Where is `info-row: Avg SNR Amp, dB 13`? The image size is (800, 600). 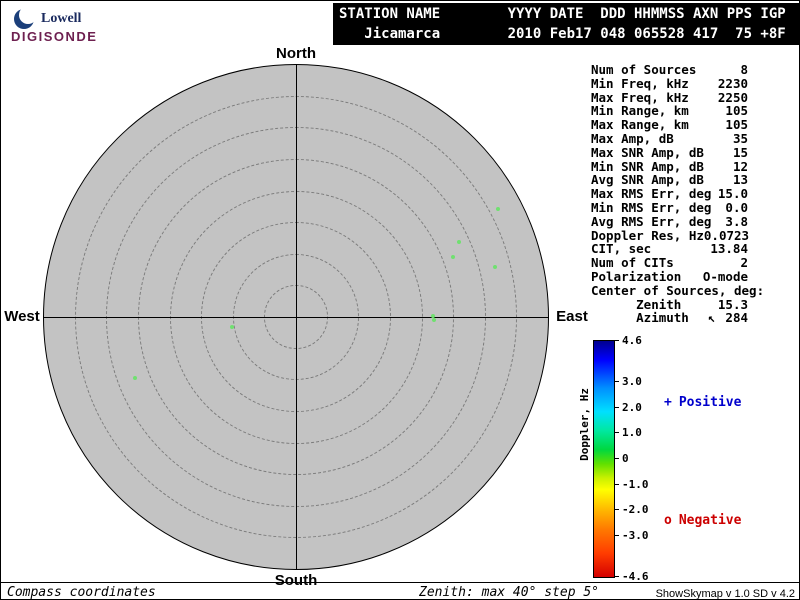
info-row: Avg SNR Amp, dB 13 is located at coordinates (669, 180).